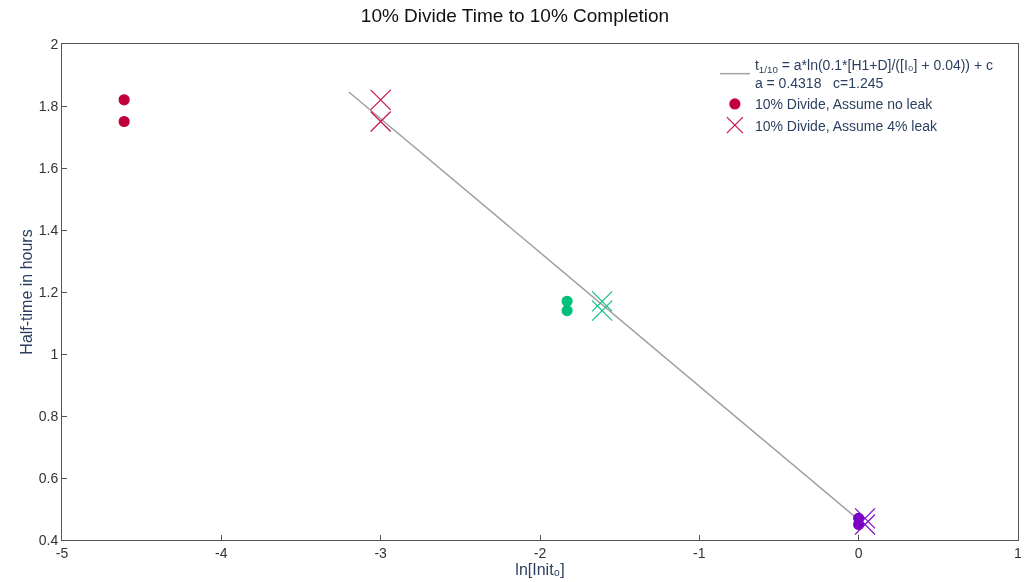 Image resolution: width=1030 pixels, height=582 pixels. I want to click on legend-label: 10% Divide, Assume 4% leak, so click(846, 125).